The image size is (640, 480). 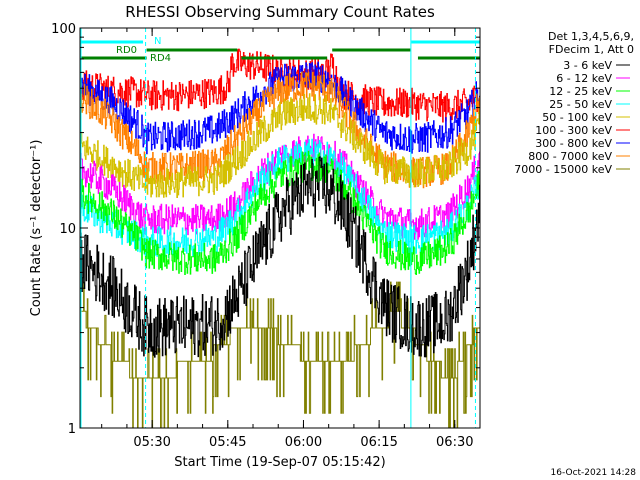 I want to click on legend-label-7000-15000-kev: 7000 - 15000 keV, so click(x=563, y=169).